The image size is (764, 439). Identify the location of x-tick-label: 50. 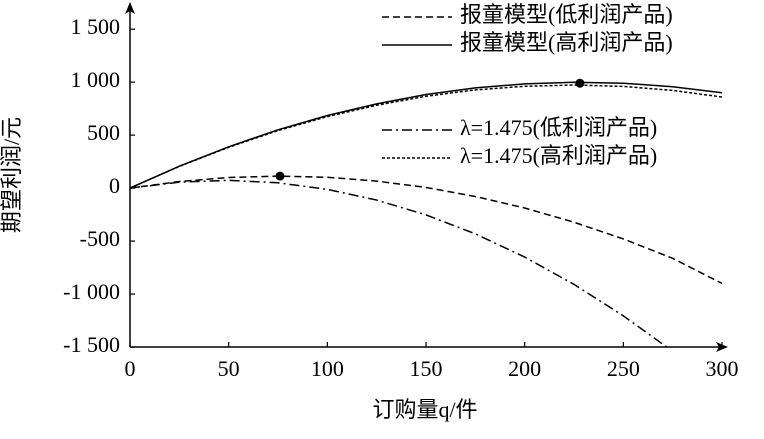
(229, 368).